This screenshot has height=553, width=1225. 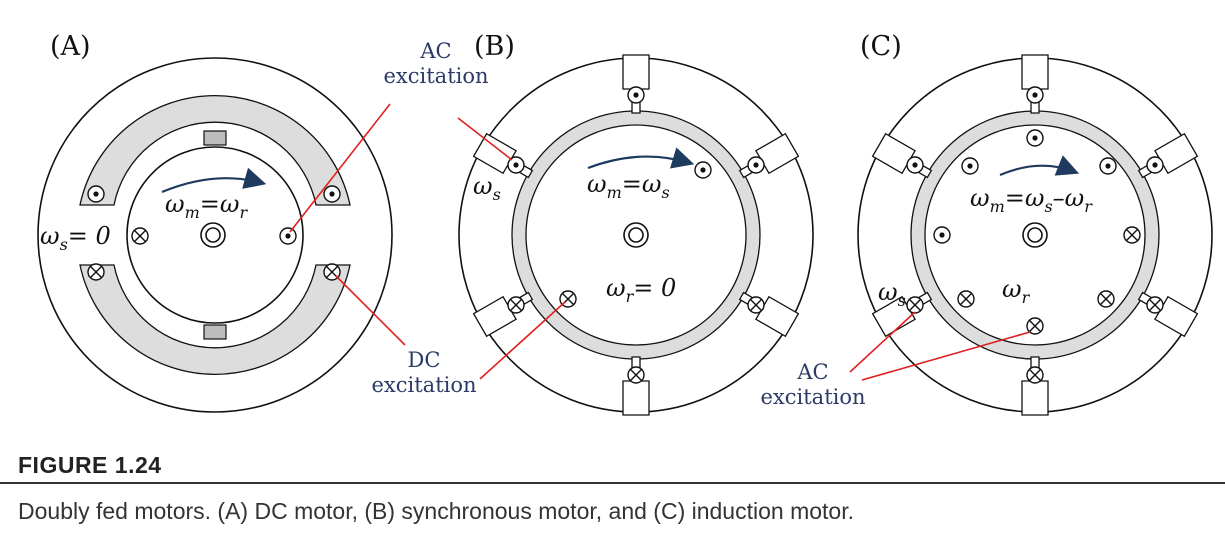 What do you see at coordinates (215, 150) in the screenshot?
I see `dc-motor-stator-pole-upper` at bounding box center [215, 150].